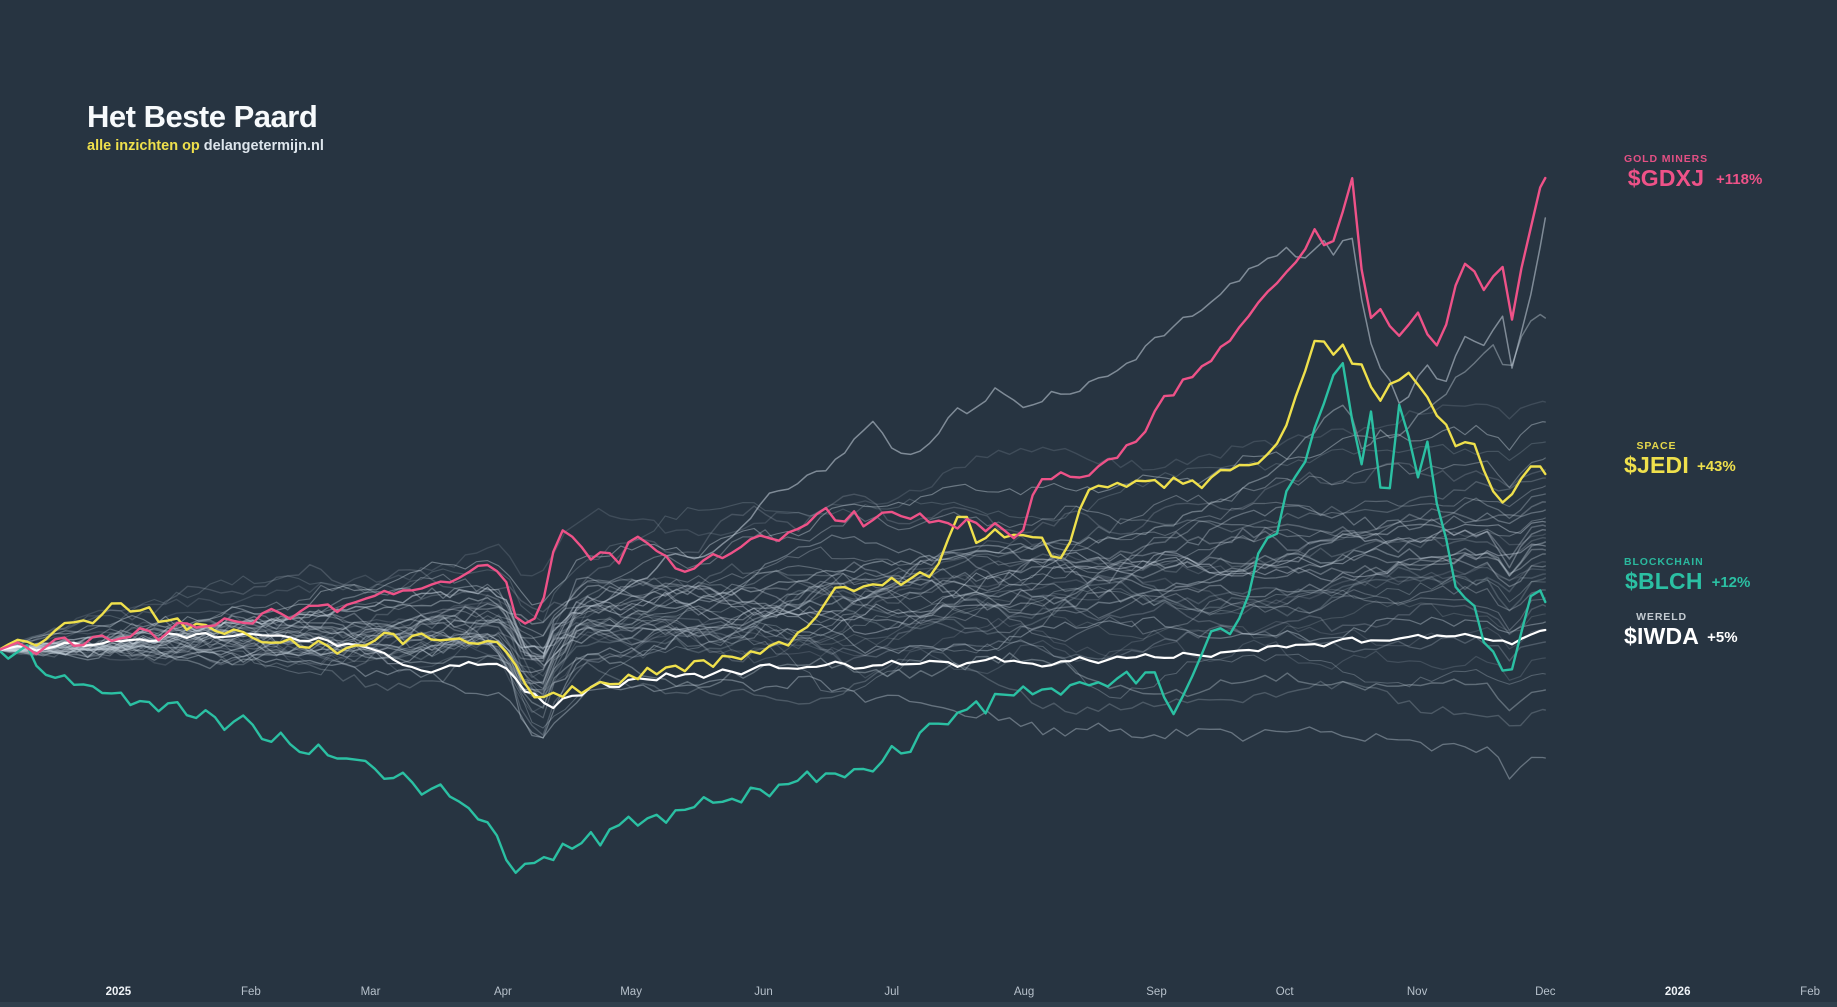 The width and height of the screenshot is (1837, 1007). I want to click on series-label-iwda: WERELD $IWDA +5%, so click(1681, 629).